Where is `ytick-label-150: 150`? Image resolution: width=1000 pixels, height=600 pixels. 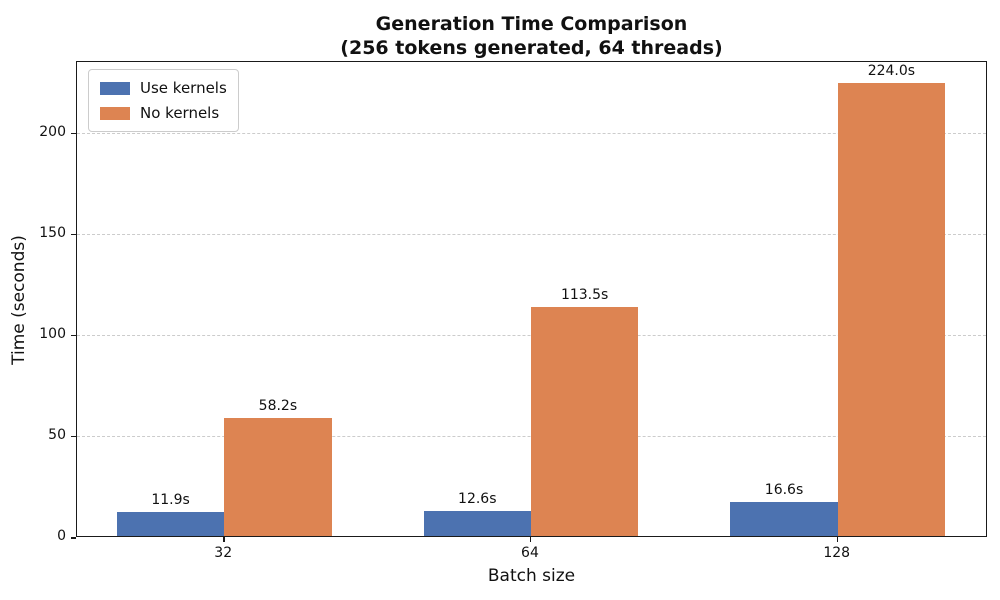
ytick-label-150: 150 is located at coordinates (52, 232).